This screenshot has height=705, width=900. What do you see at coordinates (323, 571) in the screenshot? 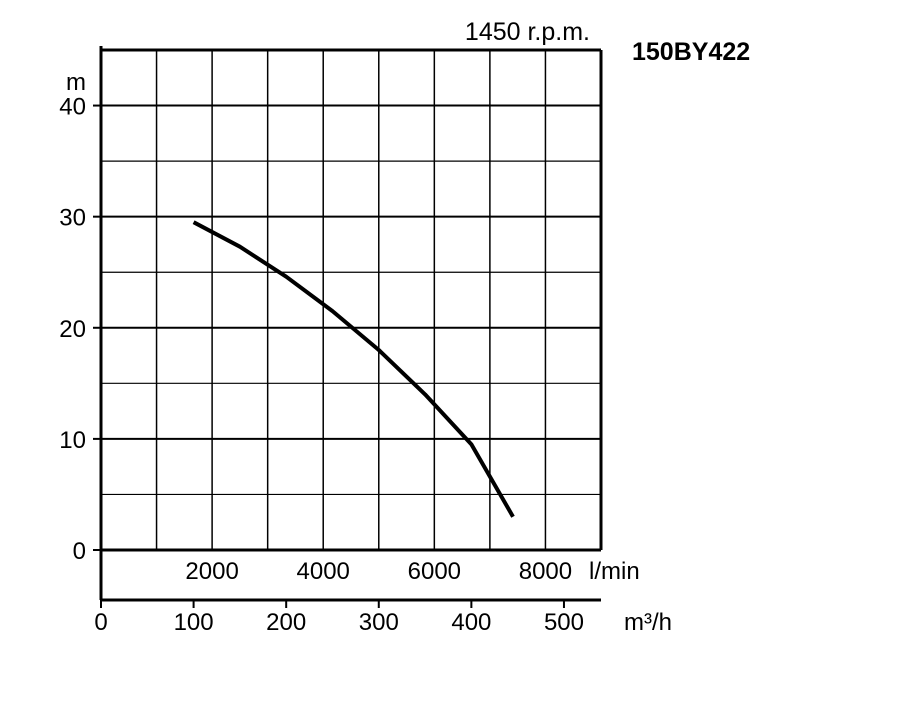
I see `x-tick-label-lmin: 4000` at bounding box center [323, 571].